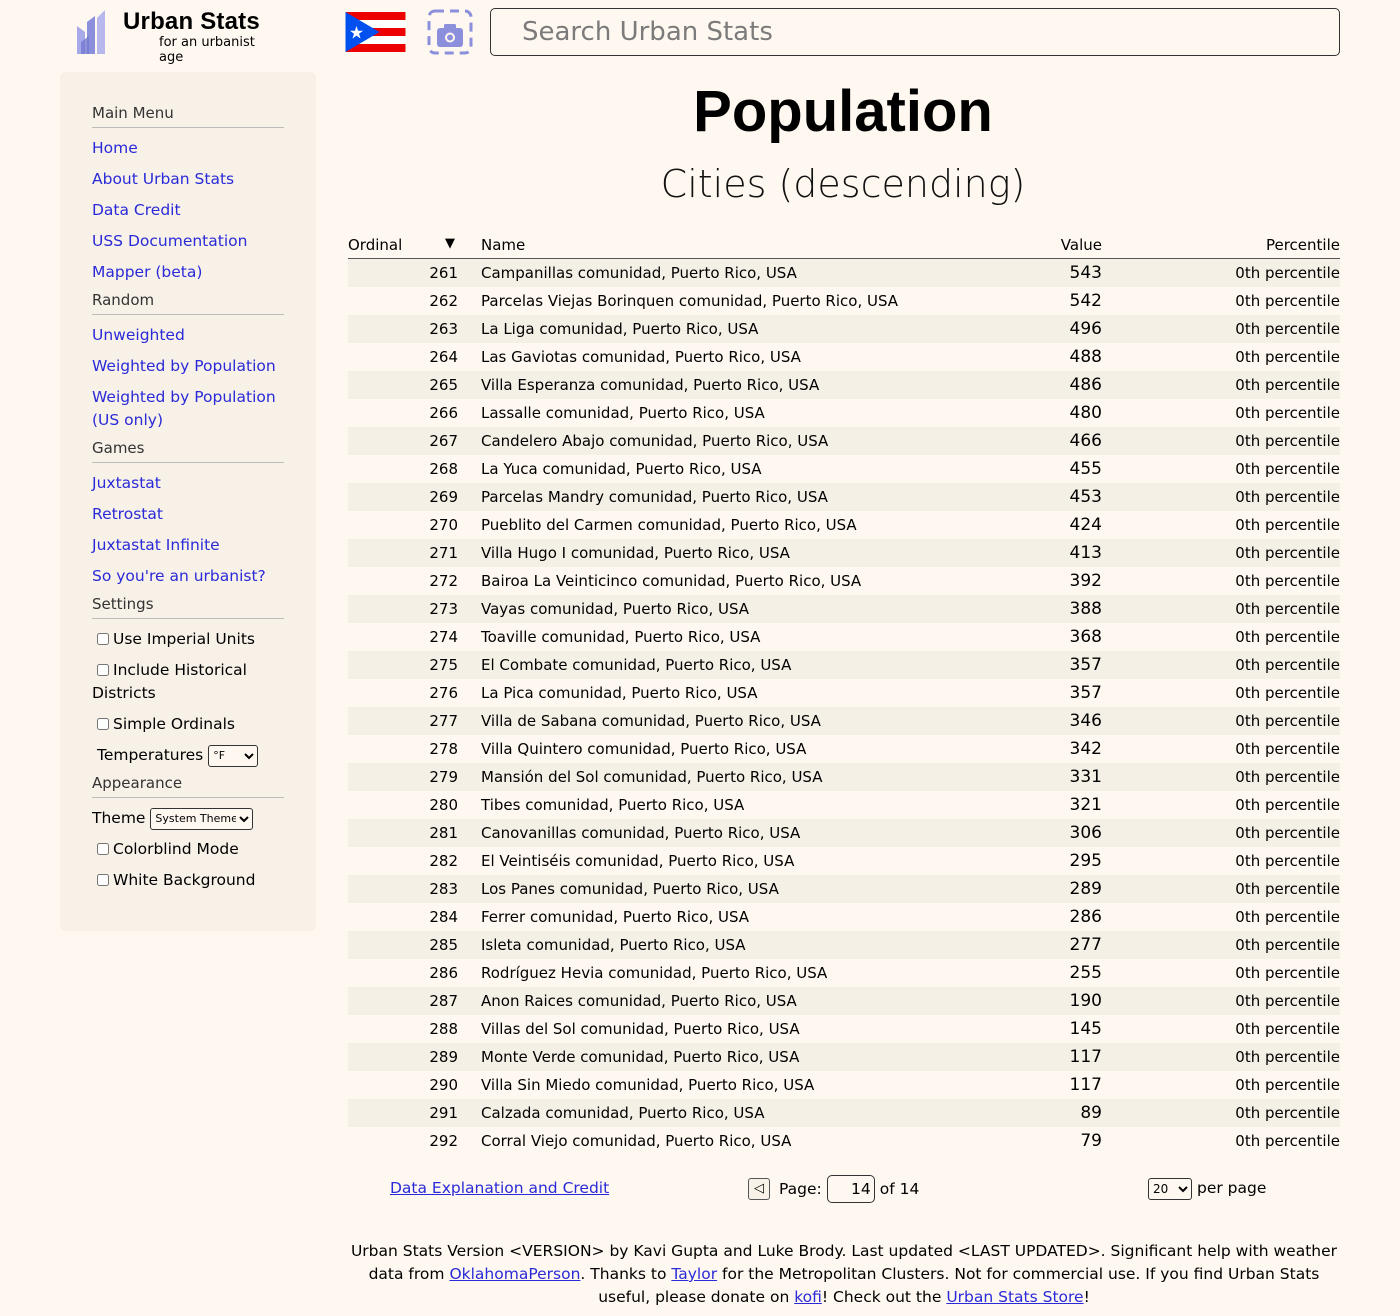 The image size is (1400, 1316). Describe the element at coordinates (163, 179) in the screenshot. I see `nav-about-link: About Urban Stats` at that location.